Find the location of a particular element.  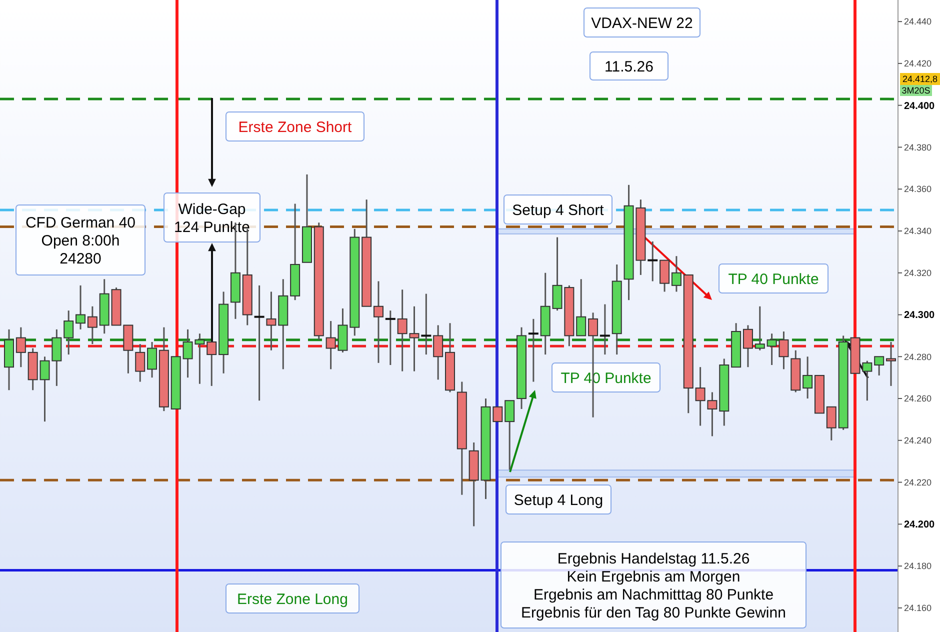

y-tick-label: 24.260 is located at coordinates (918, 399).